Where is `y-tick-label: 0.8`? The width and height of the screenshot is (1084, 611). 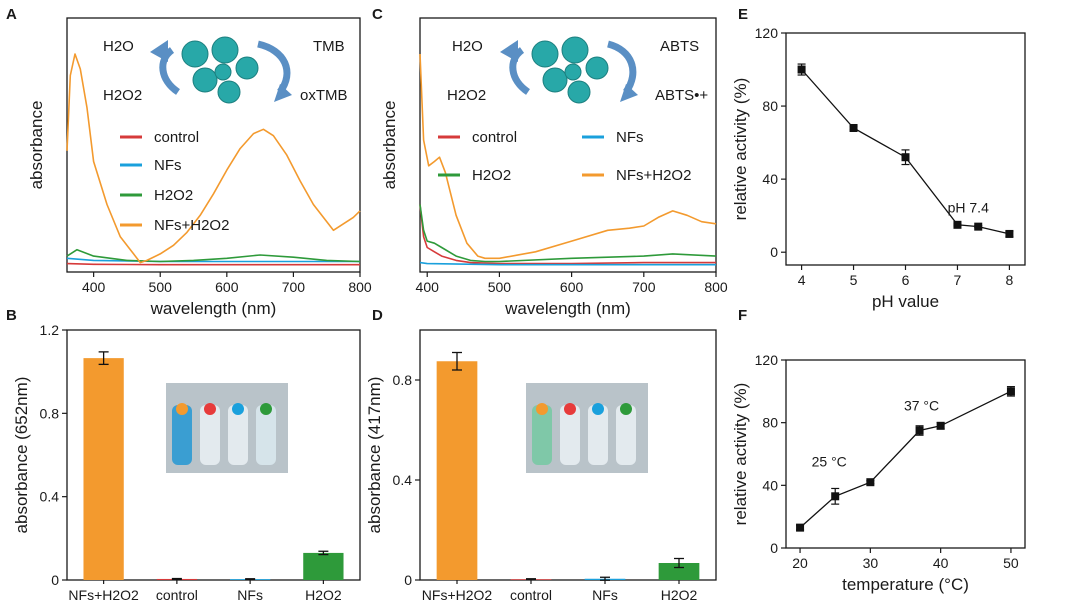
y-tick-label: 0.8 is located at coordinates (50, 413).